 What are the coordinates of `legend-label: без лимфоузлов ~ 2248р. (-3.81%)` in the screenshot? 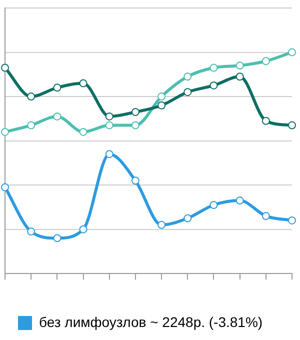 It's located at (151, 322).